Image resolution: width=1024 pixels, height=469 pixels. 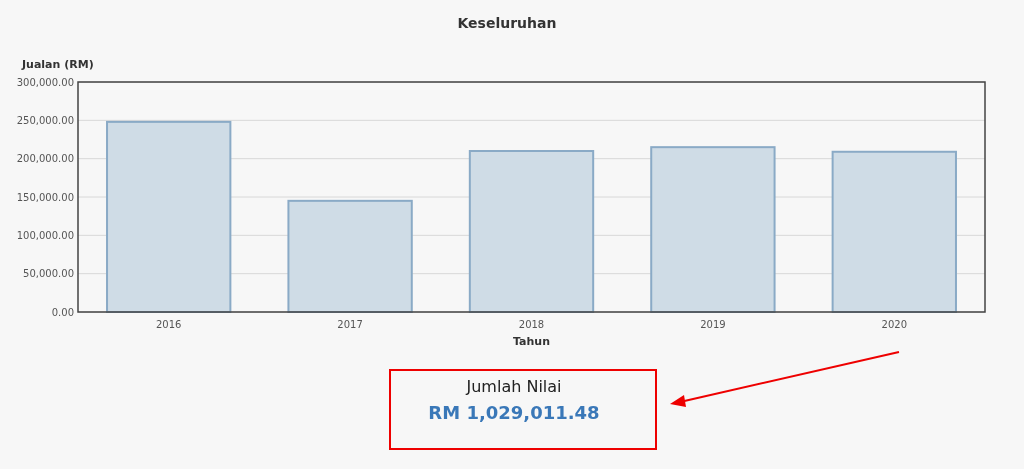 What do you see at coordinates (45, 159) in the screenshot?
I see `y-tick-label: 200,000.00` at bounding box center [45, 159].